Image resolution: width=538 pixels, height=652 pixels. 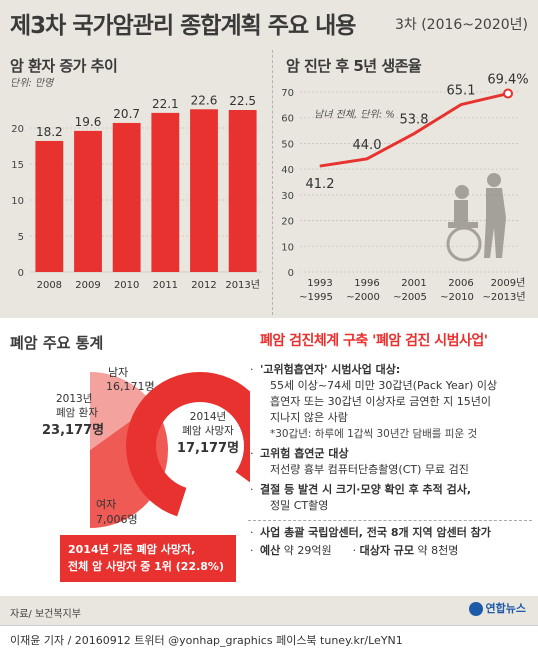 I want to click on footer-text-1: 사업 총괄 국립암센터, 전국 8개 지역 암센터 참가, so click(x=375, y=532).